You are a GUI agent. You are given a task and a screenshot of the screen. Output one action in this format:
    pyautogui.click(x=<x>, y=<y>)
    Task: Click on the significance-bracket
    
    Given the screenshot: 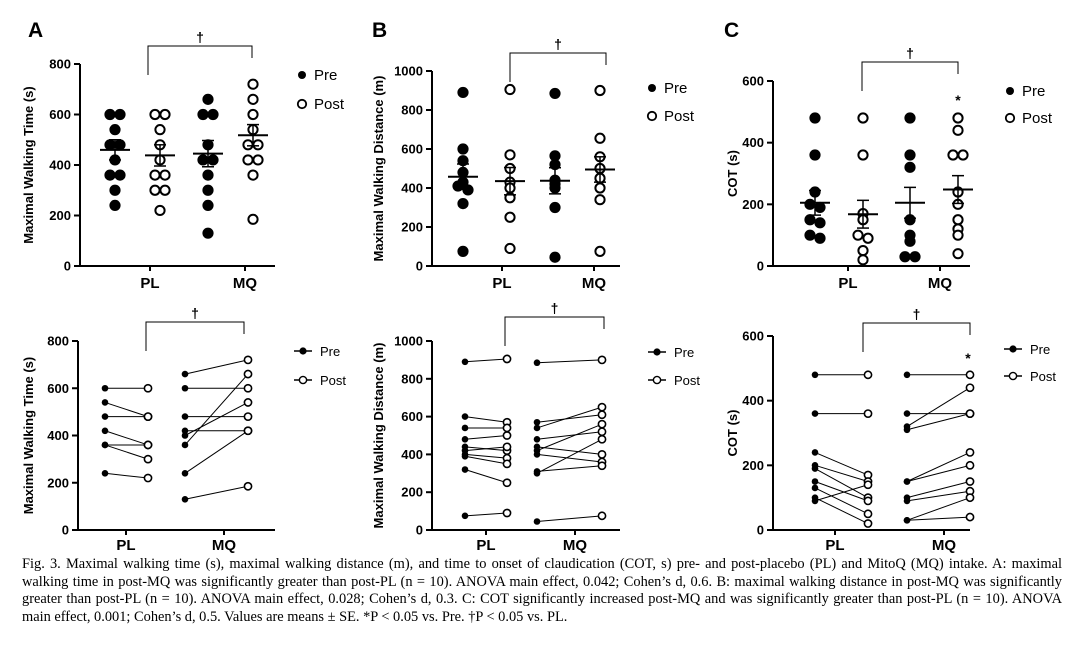 What is the action you would take?
    pyautogui.click(x=200, y=60)
    